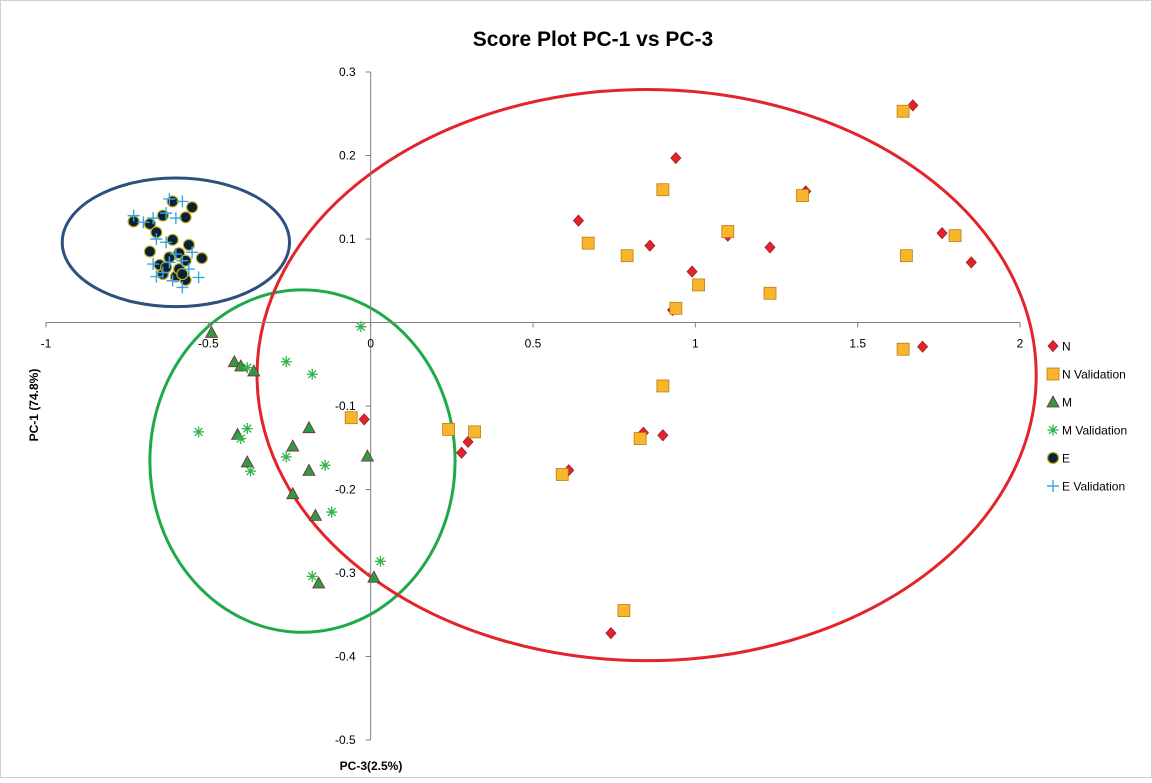 This screenshot has height=783, width=1152. Describe the element at coordinates (345, 657) in the screenshot. I see `y-tick-label: -0.4` at that location.